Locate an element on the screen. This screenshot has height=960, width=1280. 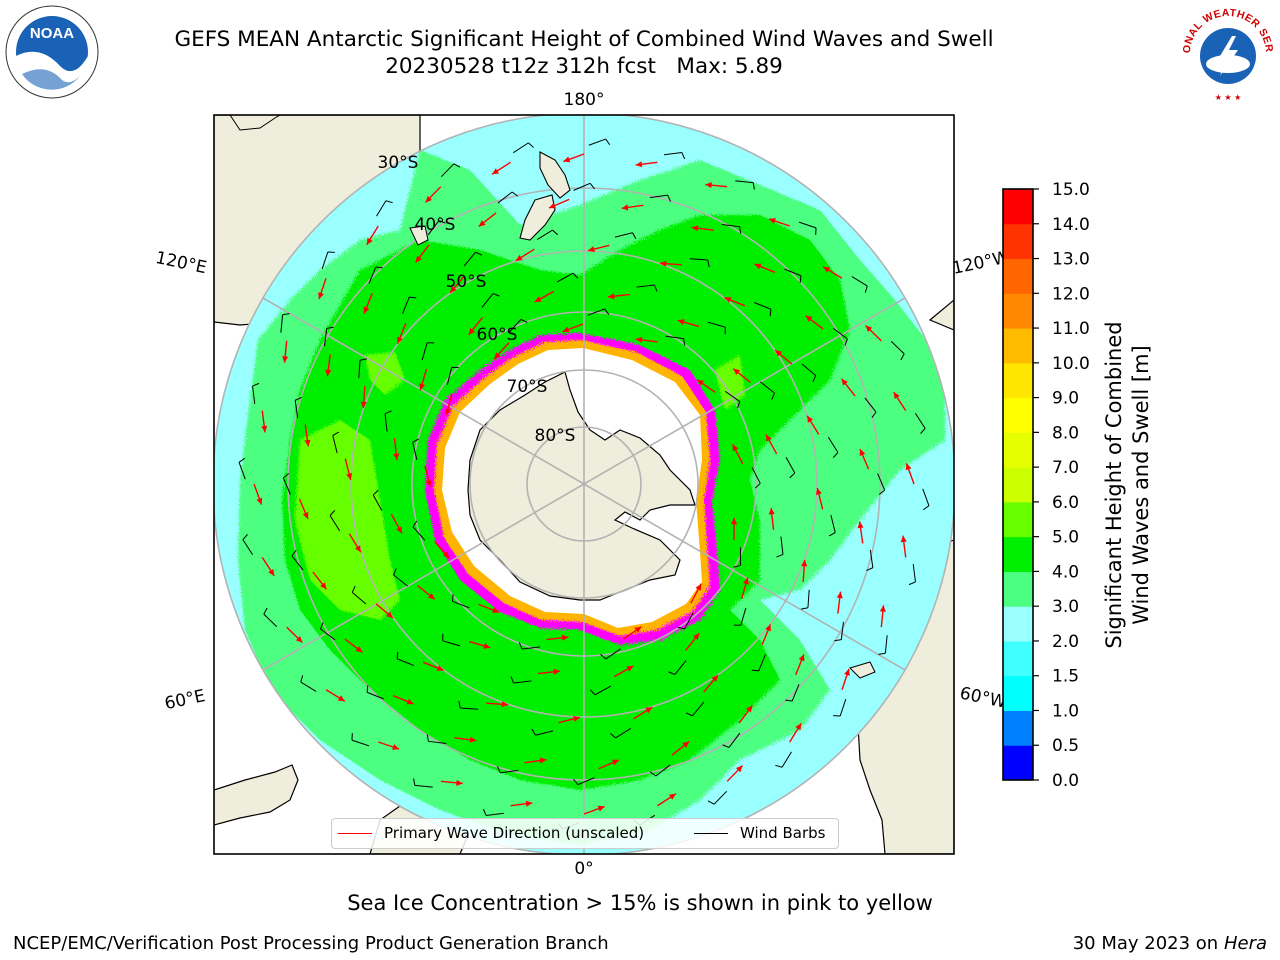
credit-date-text: 30 May 2023 on is located at coordinates (1145, 943).